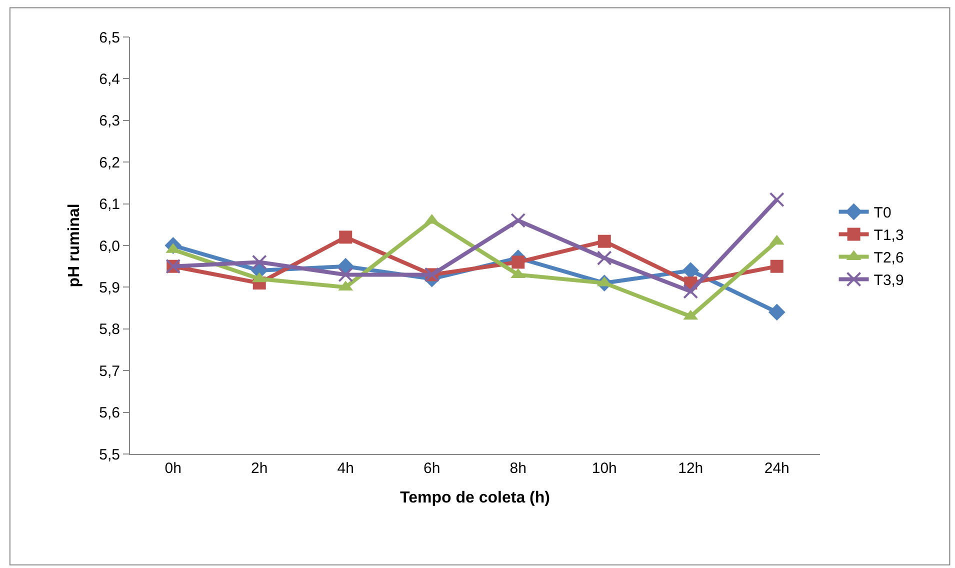  What do you see at coordinates (889, 281) in the screenshot?
I see `legend-label: T3,9` at bounding box center [889, 281].